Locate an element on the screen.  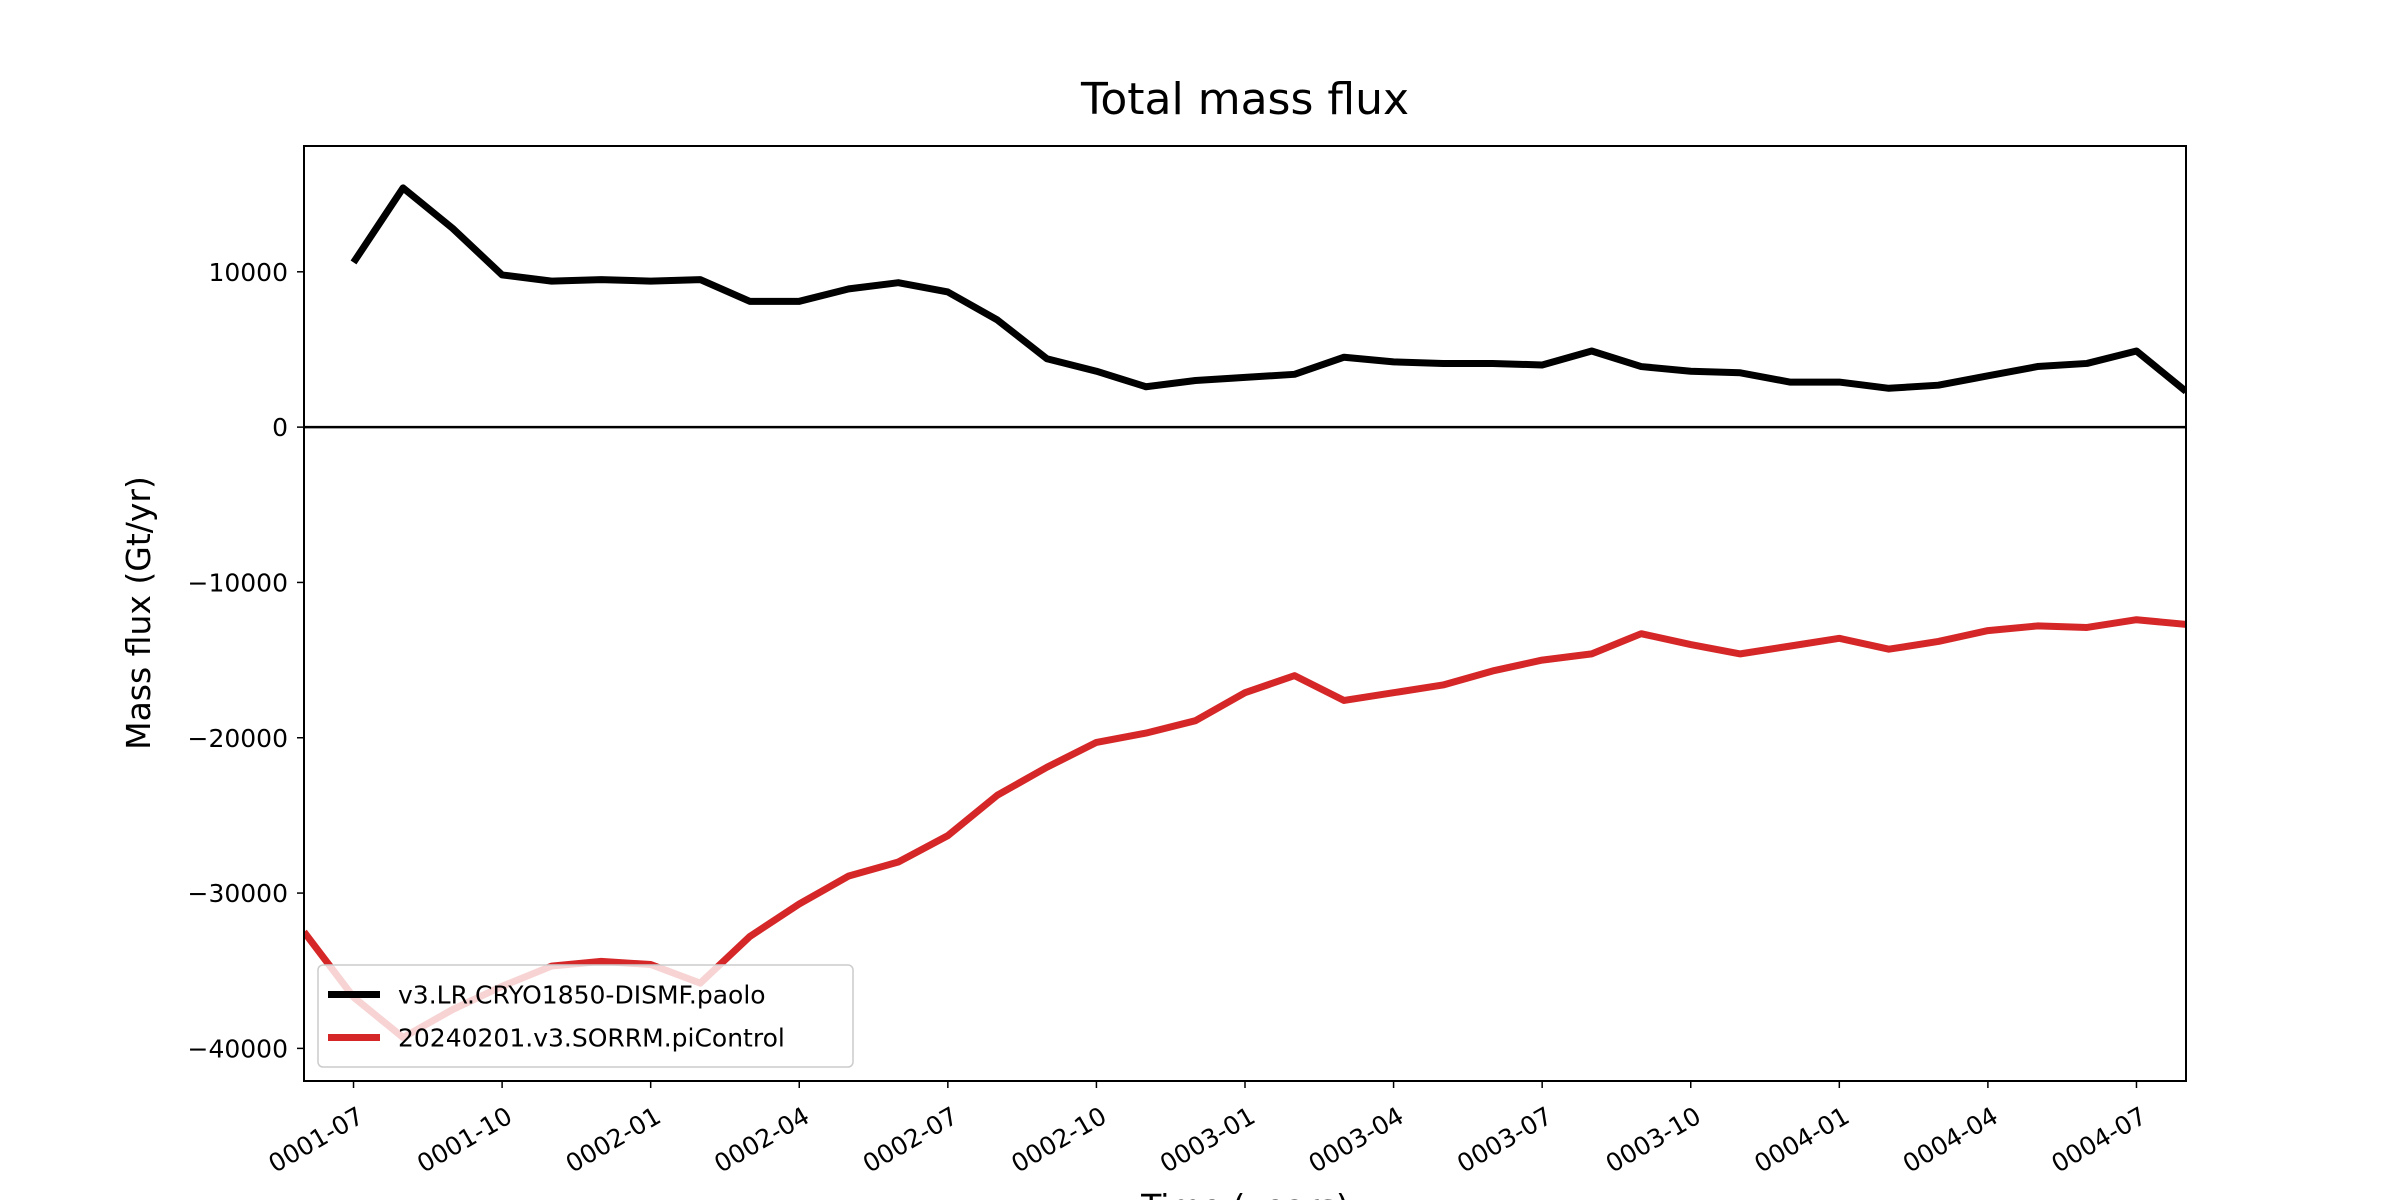
legend-box is located at coordinates (585, 1016).